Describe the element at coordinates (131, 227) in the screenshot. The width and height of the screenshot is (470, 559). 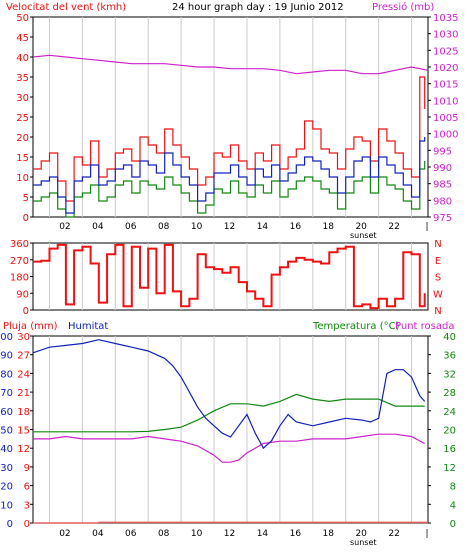
I see `time-tick-label: 06` at that location.